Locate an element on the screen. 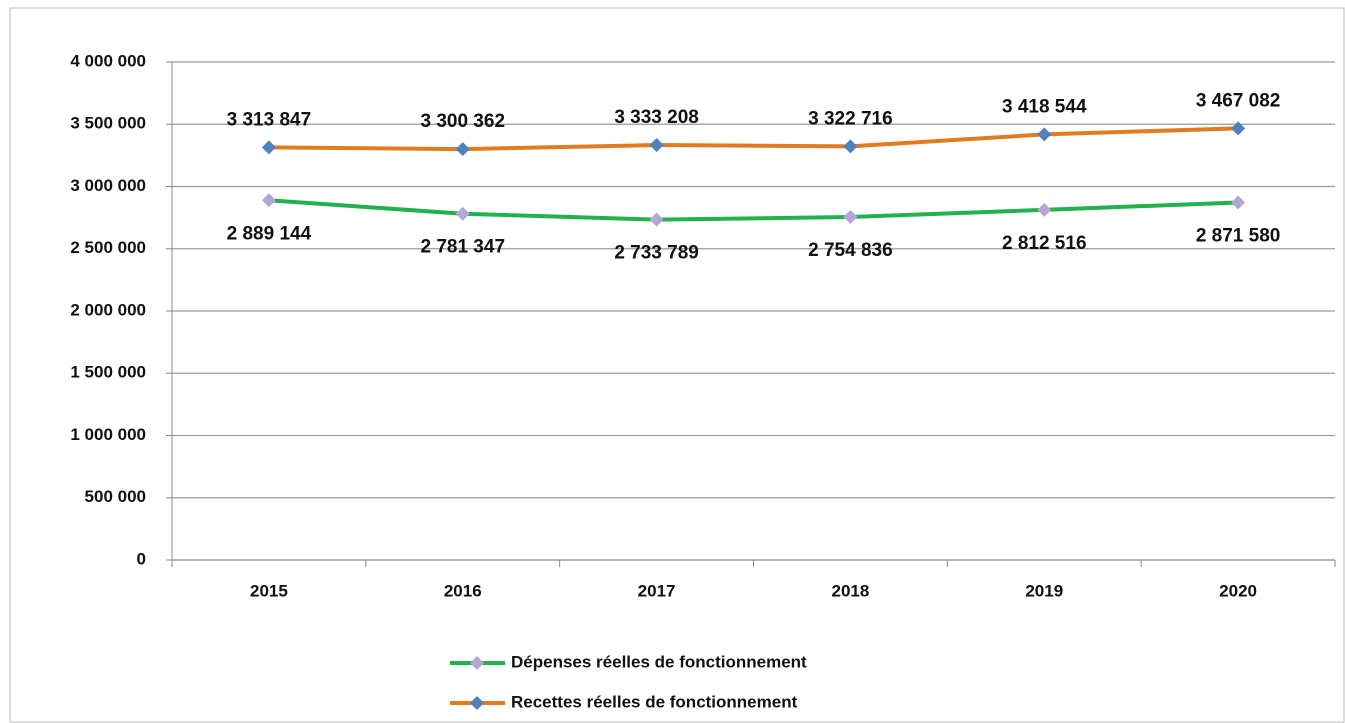 The width and height of the screenshot is (1345, 723). x-tick-label: 2019 is located at coordinates (1044, 590).